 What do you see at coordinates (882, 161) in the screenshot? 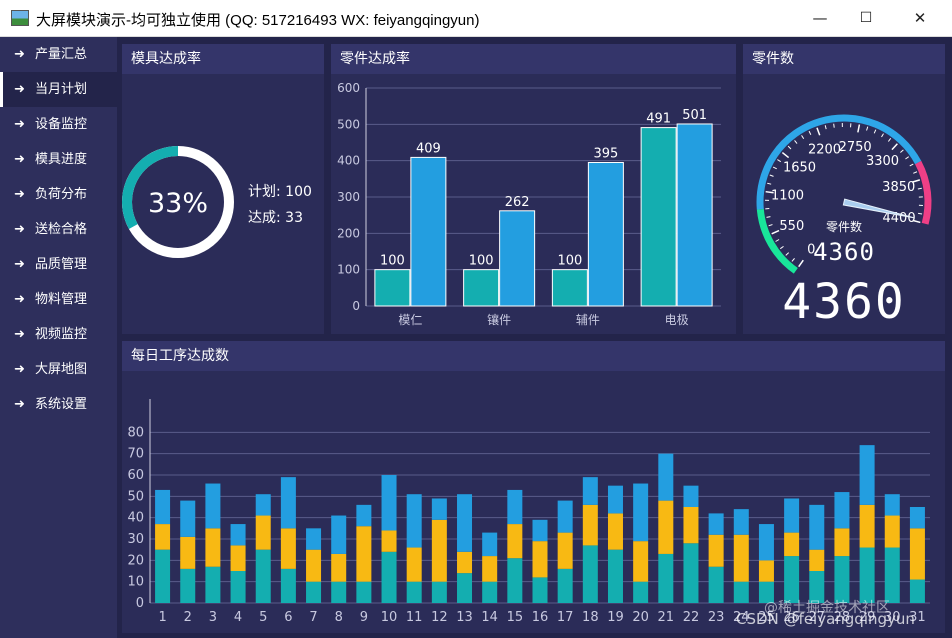
I see `gauge-tick-label: 3300` at bounding box center [882, 161].